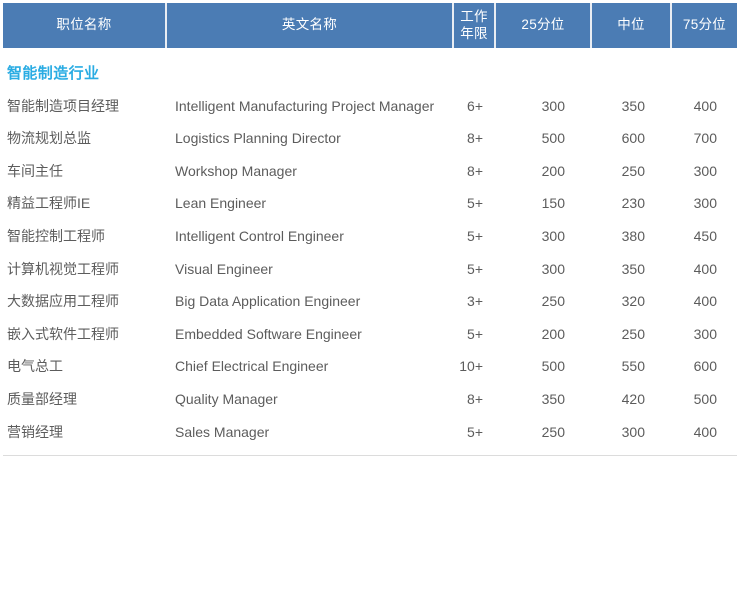 This screenshot has height=603, width=750. Describe the element at coordinates (35, 431) in the screenshot. I see `cell-position-name-cn: 营销经理` at that location.